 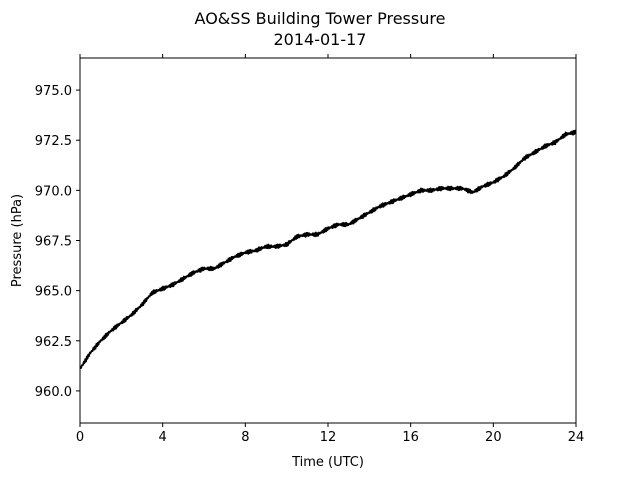 What do you see at coordinates (17, 240) in the screenshot?
I see `y-axis-label: Pressure (hPa)` at bounding box center [17, 240].